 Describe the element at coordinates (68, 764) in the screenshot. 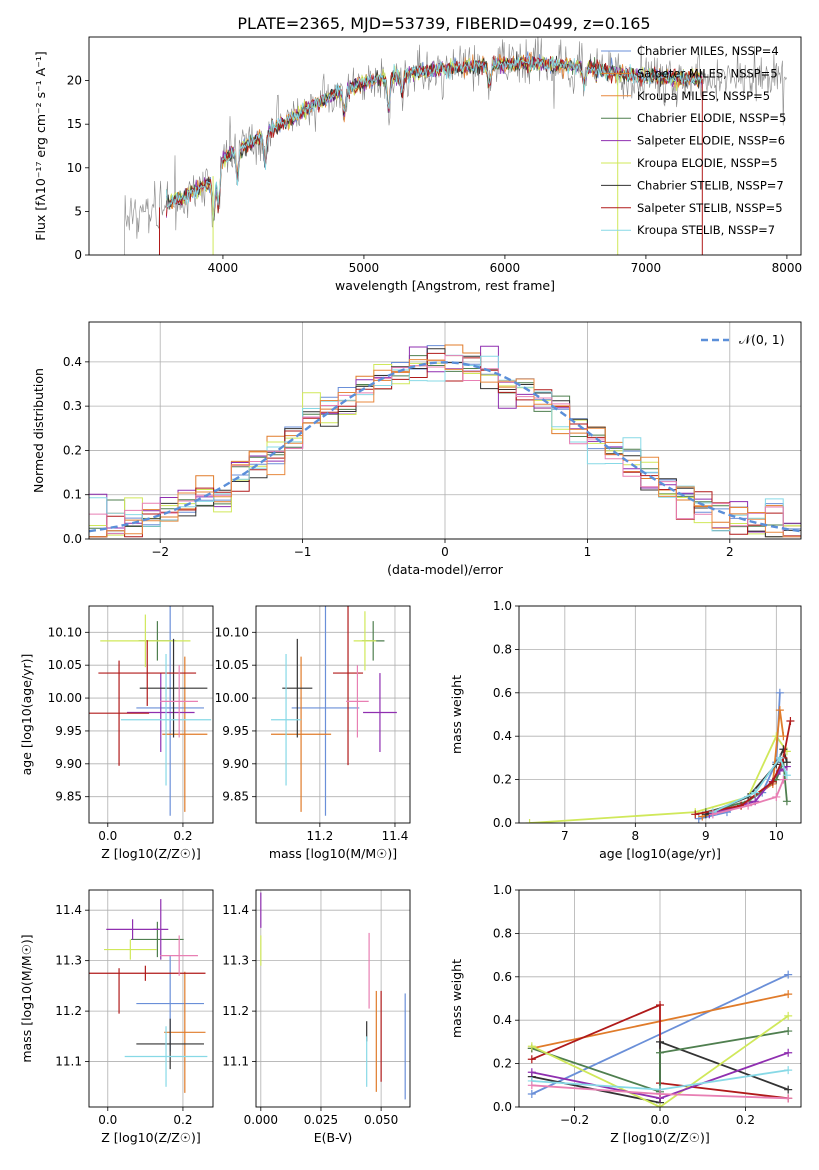

I see `y-tick-label: 9.90` at that location.